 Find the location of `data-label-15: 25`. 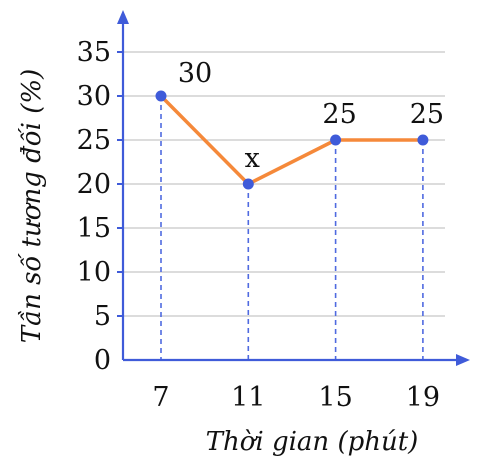

data-label-15: 25 is located at coordinates (339, 114).